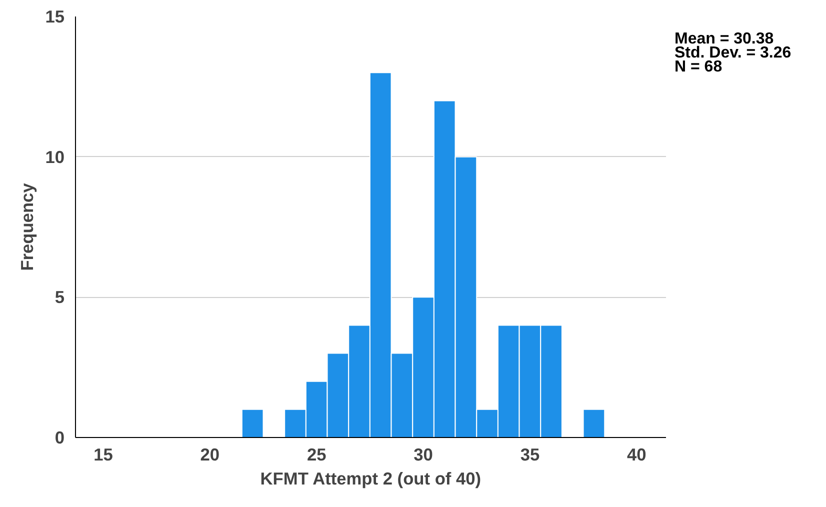 The height and width of the screenshot is (507, 826). I want to click on x-tick-label: 15, so click(104, 454).